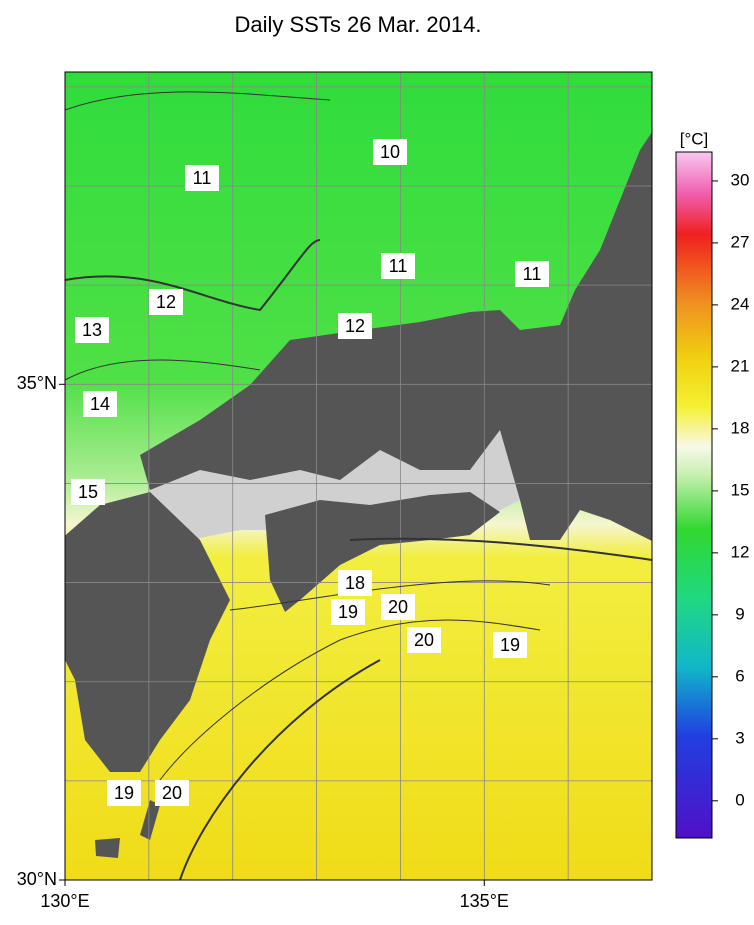  Describe the element at coordinates (357, 24) in the screenshot. I see `title: Daily SSTs 26 Mar. 2014.` at that location.